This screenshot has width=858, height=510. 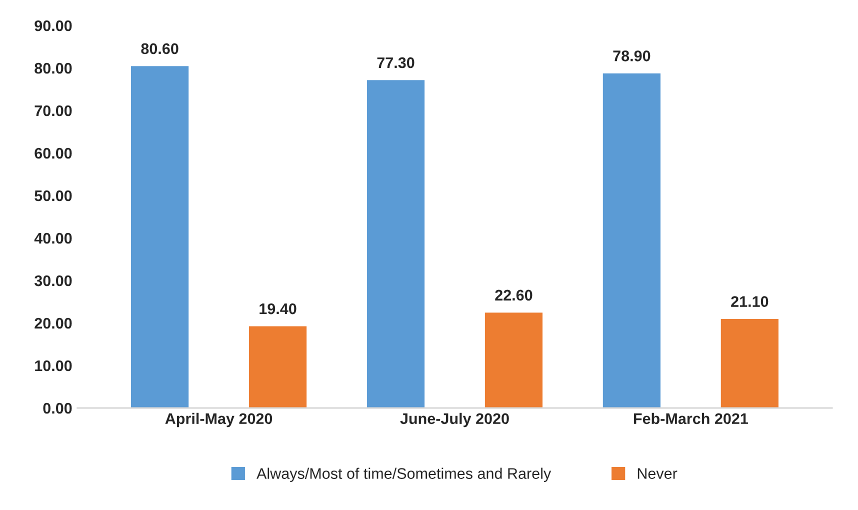 What do you see at coordinates (404, 475) in the screenshot?
I see `legend-label: Always/Most of time/Sometimes and Rarely` at bounding box center [404, 475].